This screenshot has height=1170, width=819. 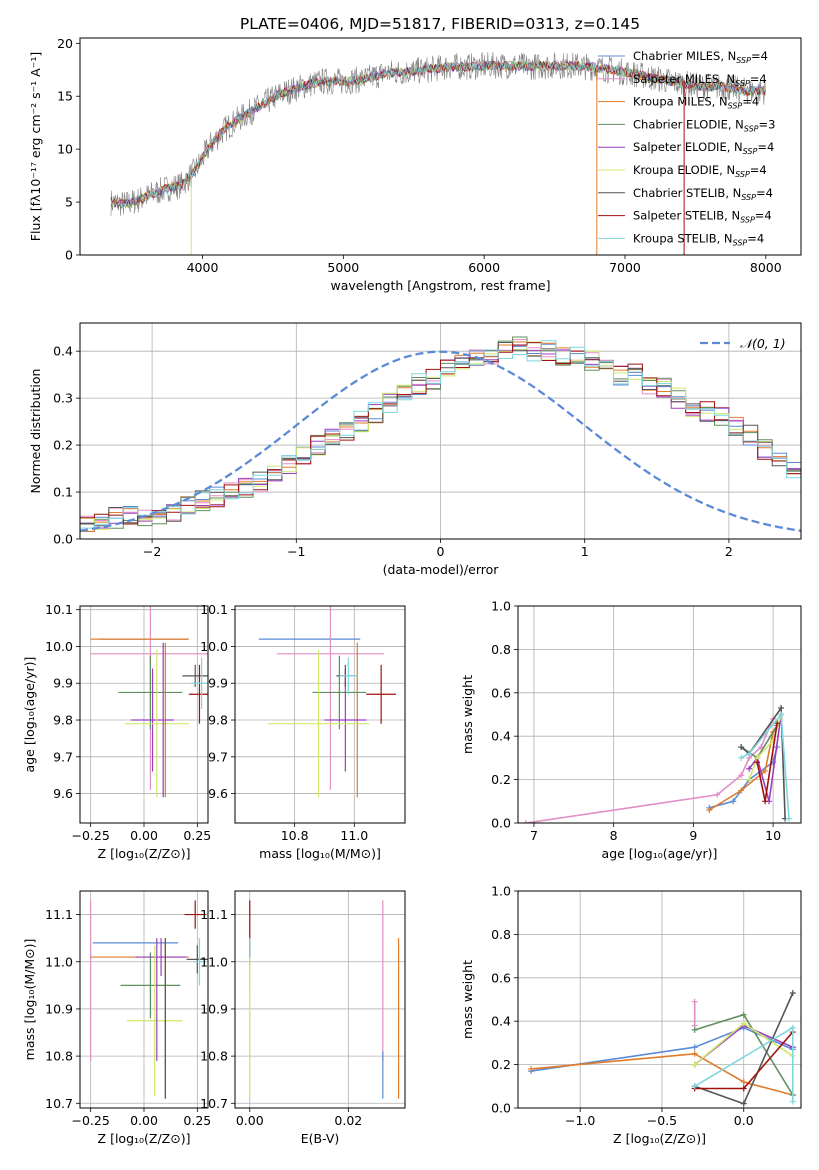 I want to click on y-tick-label: 0.2, so click(x=501, y=779).